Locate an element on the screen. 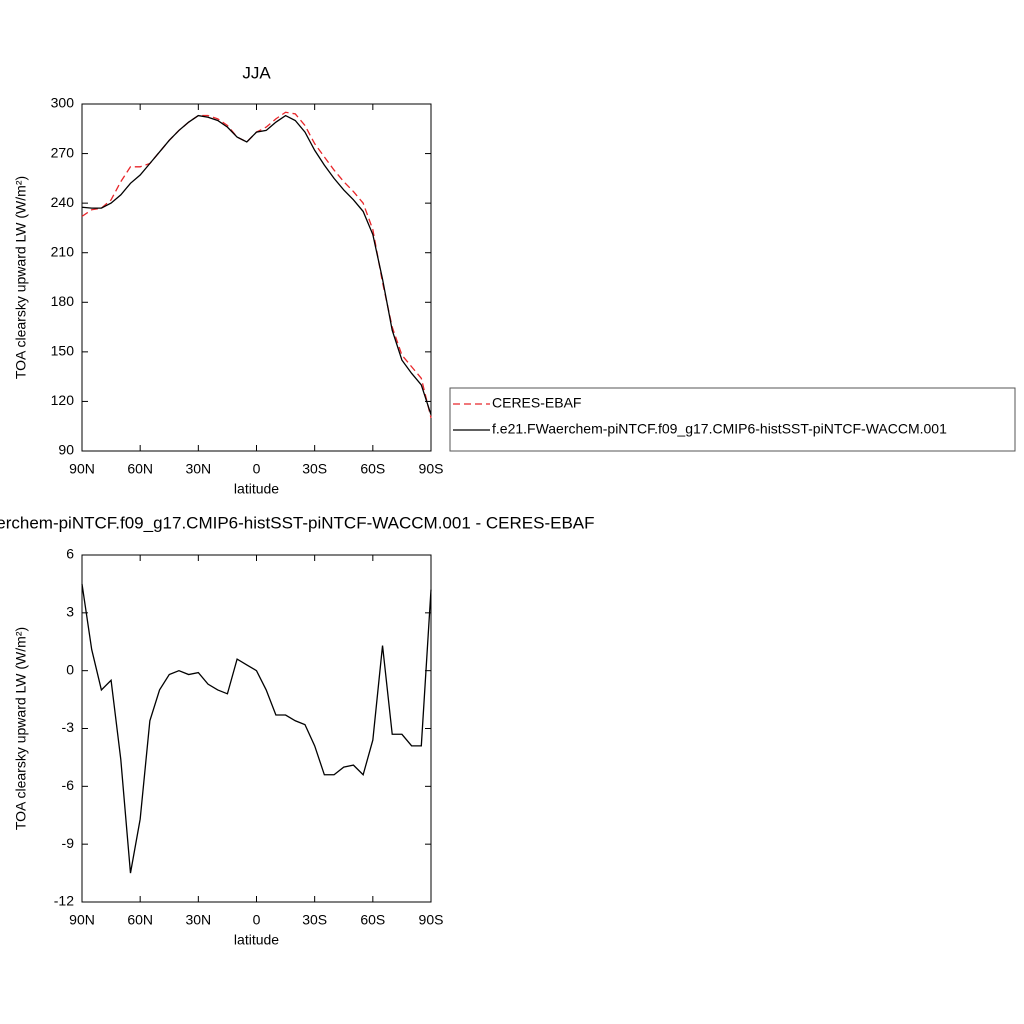 The image size is (1024, 1024). y-tick-label: 210 is located at coordinates (63, 251).